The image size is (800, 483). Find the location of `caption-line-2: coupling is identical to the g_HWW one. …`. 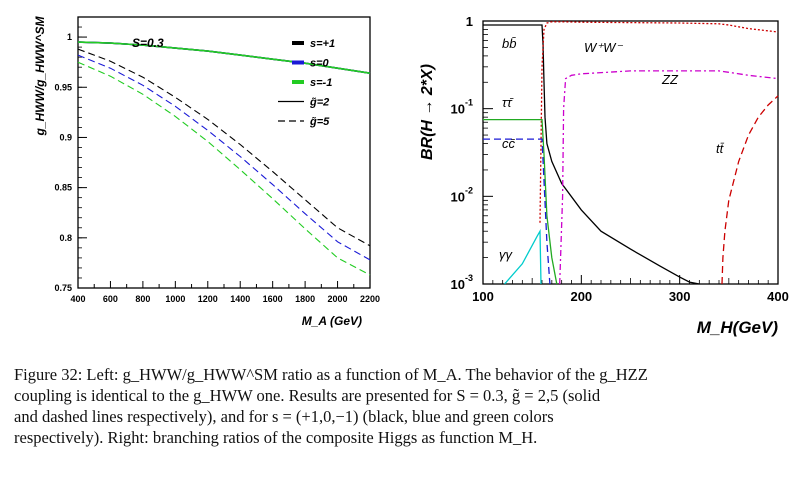

caption-line-2: coupling is identical to the g_HWW one. … is located at coordinates (307, 395).